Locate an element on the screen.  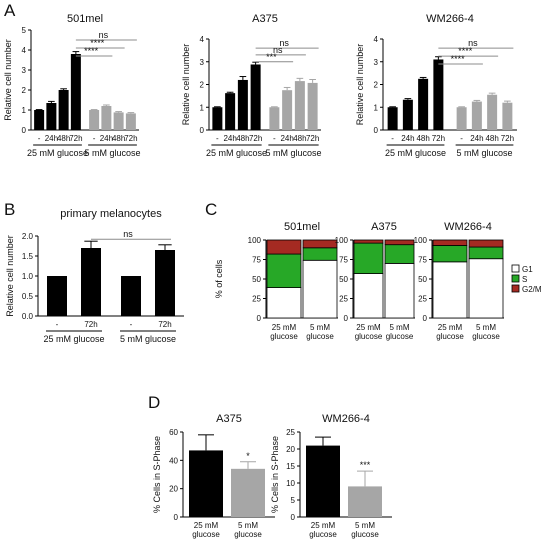
y-tick-label: 50 is located at coordinates (256, 279).